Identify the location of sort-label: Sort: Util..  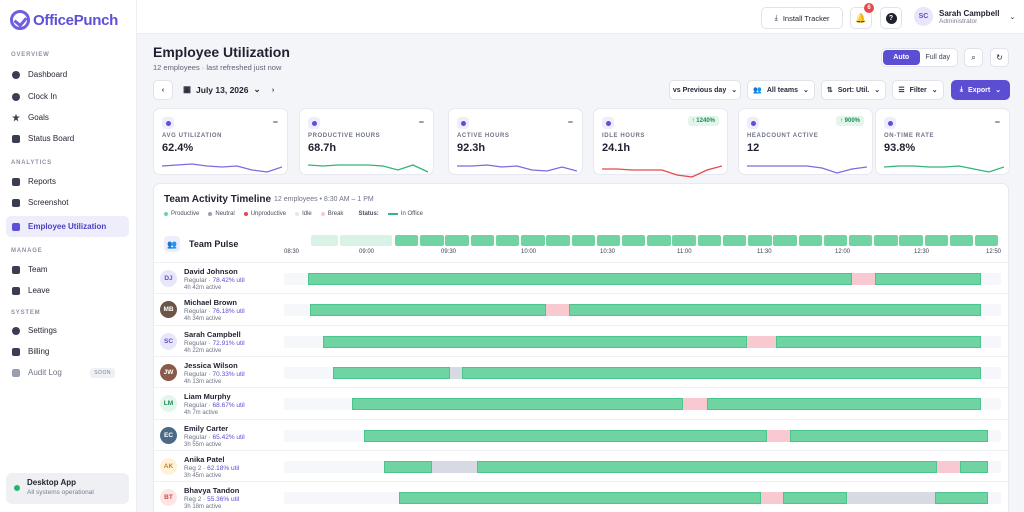
(853, 90).